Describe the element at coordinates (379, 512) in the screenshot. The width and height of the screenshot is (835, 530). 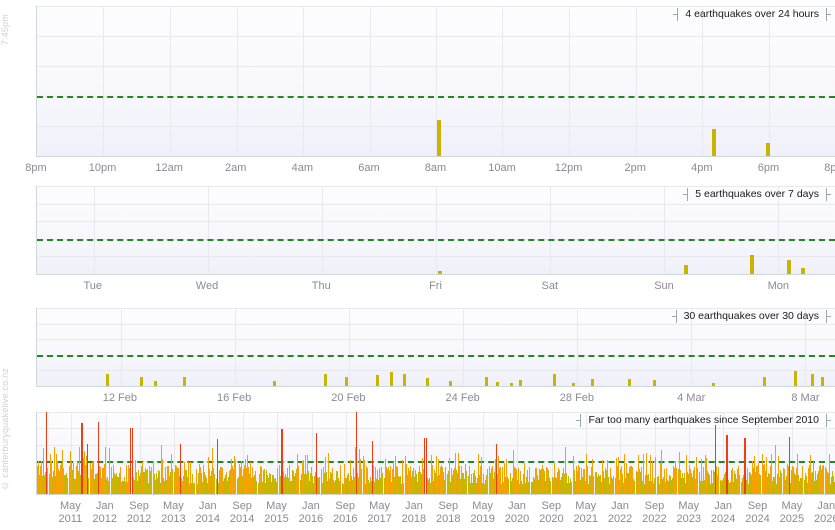
I see `x-axis-tick-label: May 2017` at that location.